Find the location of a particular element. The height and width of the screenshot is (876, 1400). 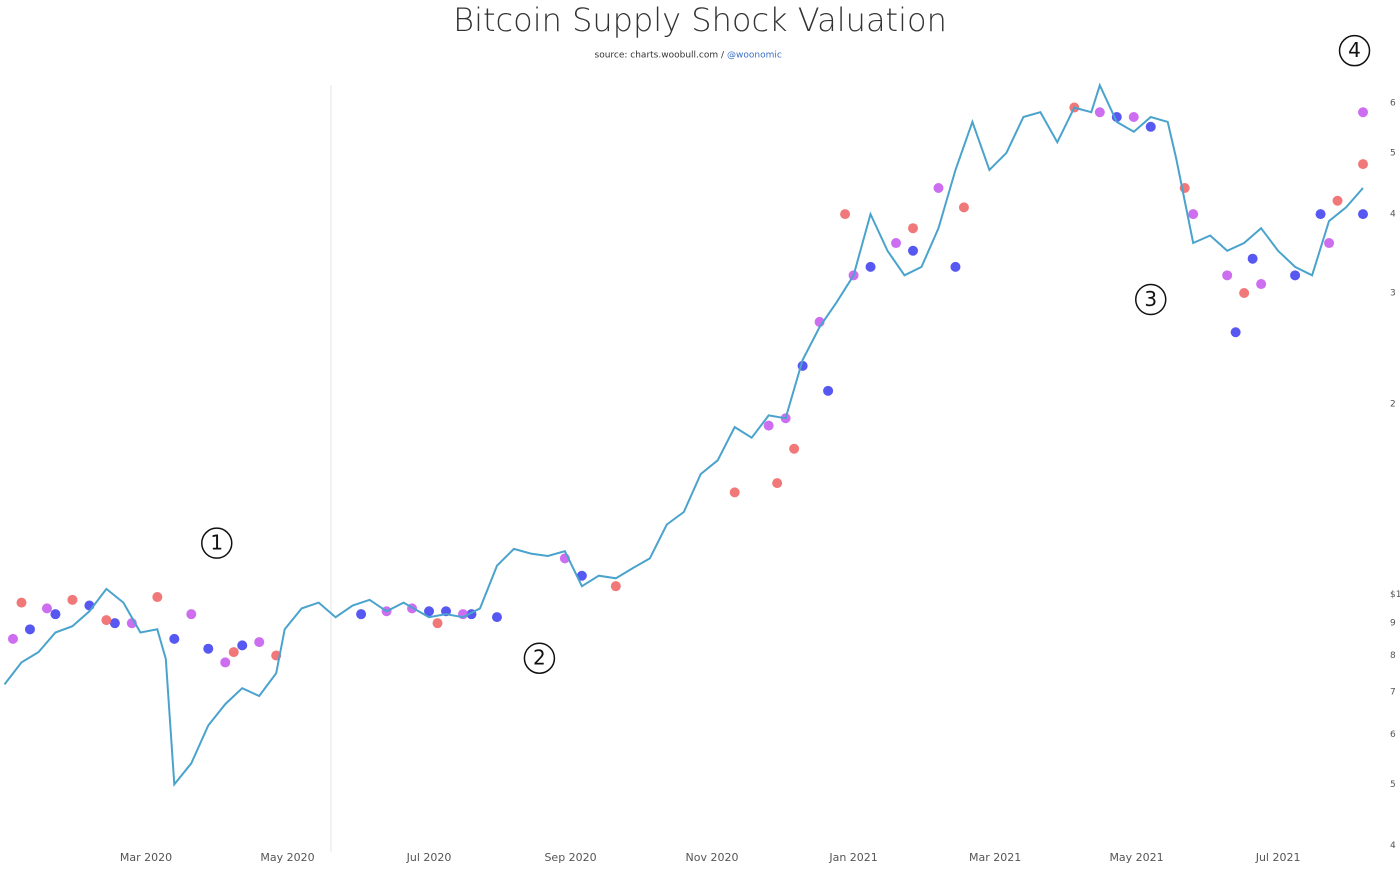

chart-author: @woonomic is located at coordinates (754, 56).